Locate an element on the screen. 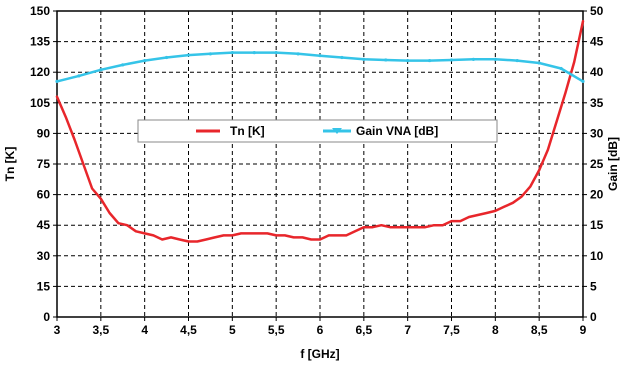 The image size is (625, 368). x-tick-label: 5 is located at coordinates (232, 330).